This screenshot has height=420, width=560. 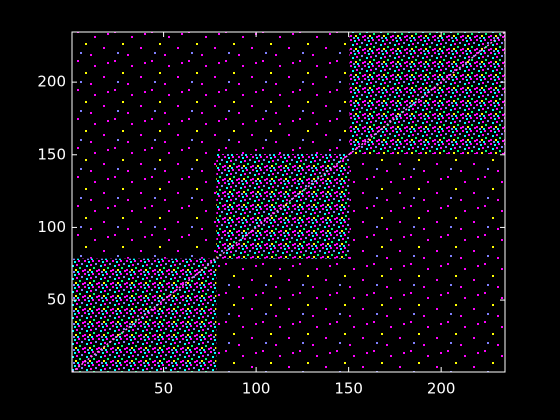 What do you see at coordinates (51, 154) in the screenshot?
I see `y-tick-label: 150` at bounding box center [51, 154].